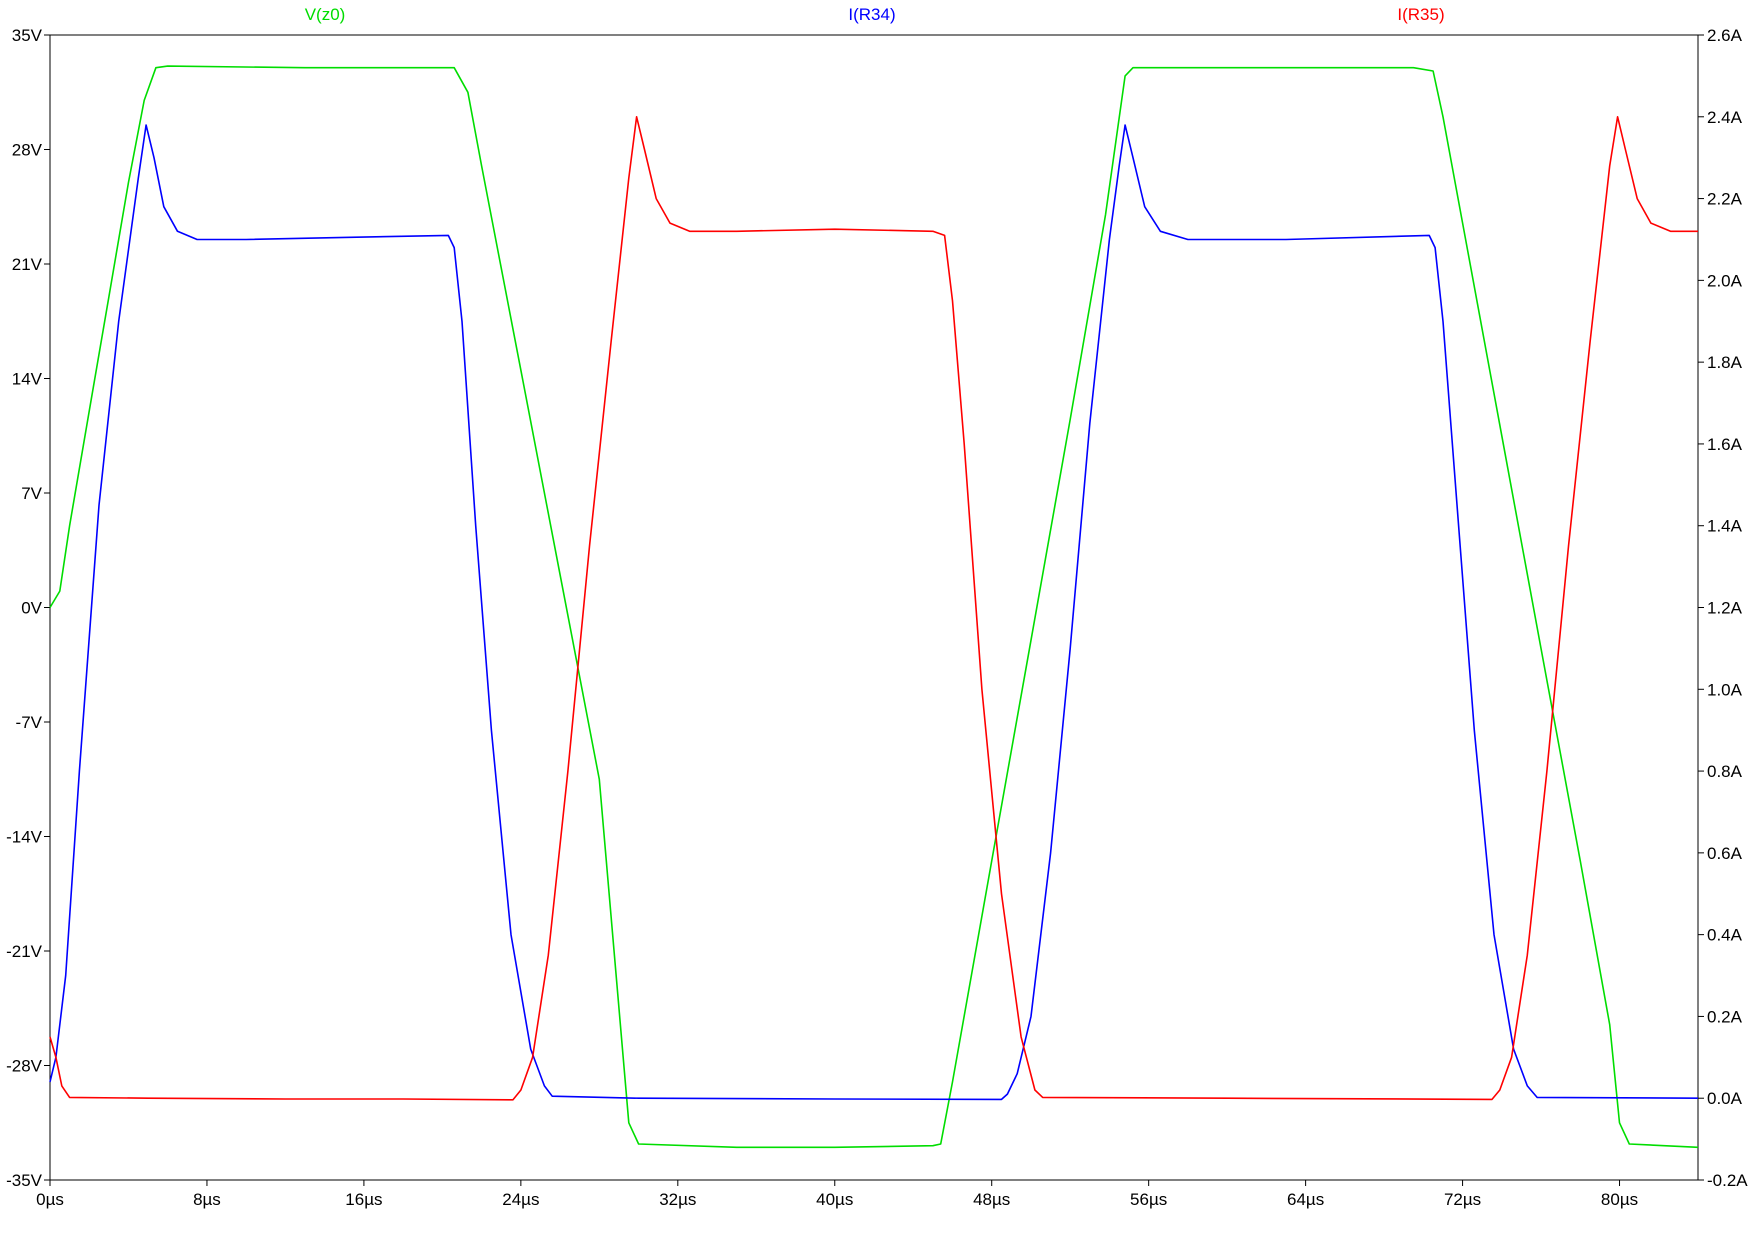 The height and width of the screenshot is (1240, 1754). Describe the element at coordinates (24, 837) in the screenshot. I see `y-left-tick-label: -14V` at that location.